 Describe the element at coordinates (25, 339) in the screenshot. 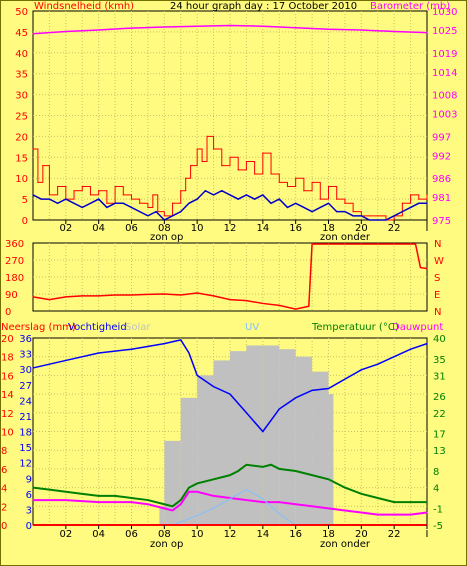

I see `humidity-tick-label: 36` at that location.